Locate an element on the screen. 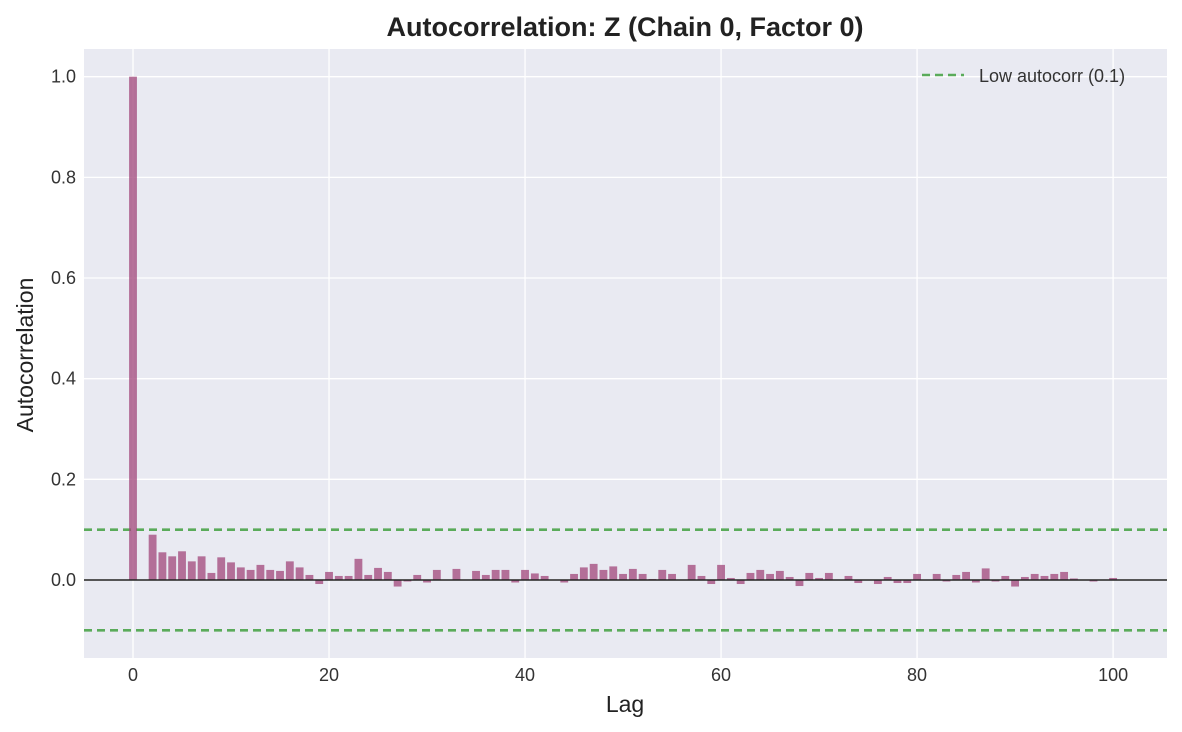 The height and width of the screenshot is (732, 1182). x-tick-label: 60 is located at coordinates (721, 675).